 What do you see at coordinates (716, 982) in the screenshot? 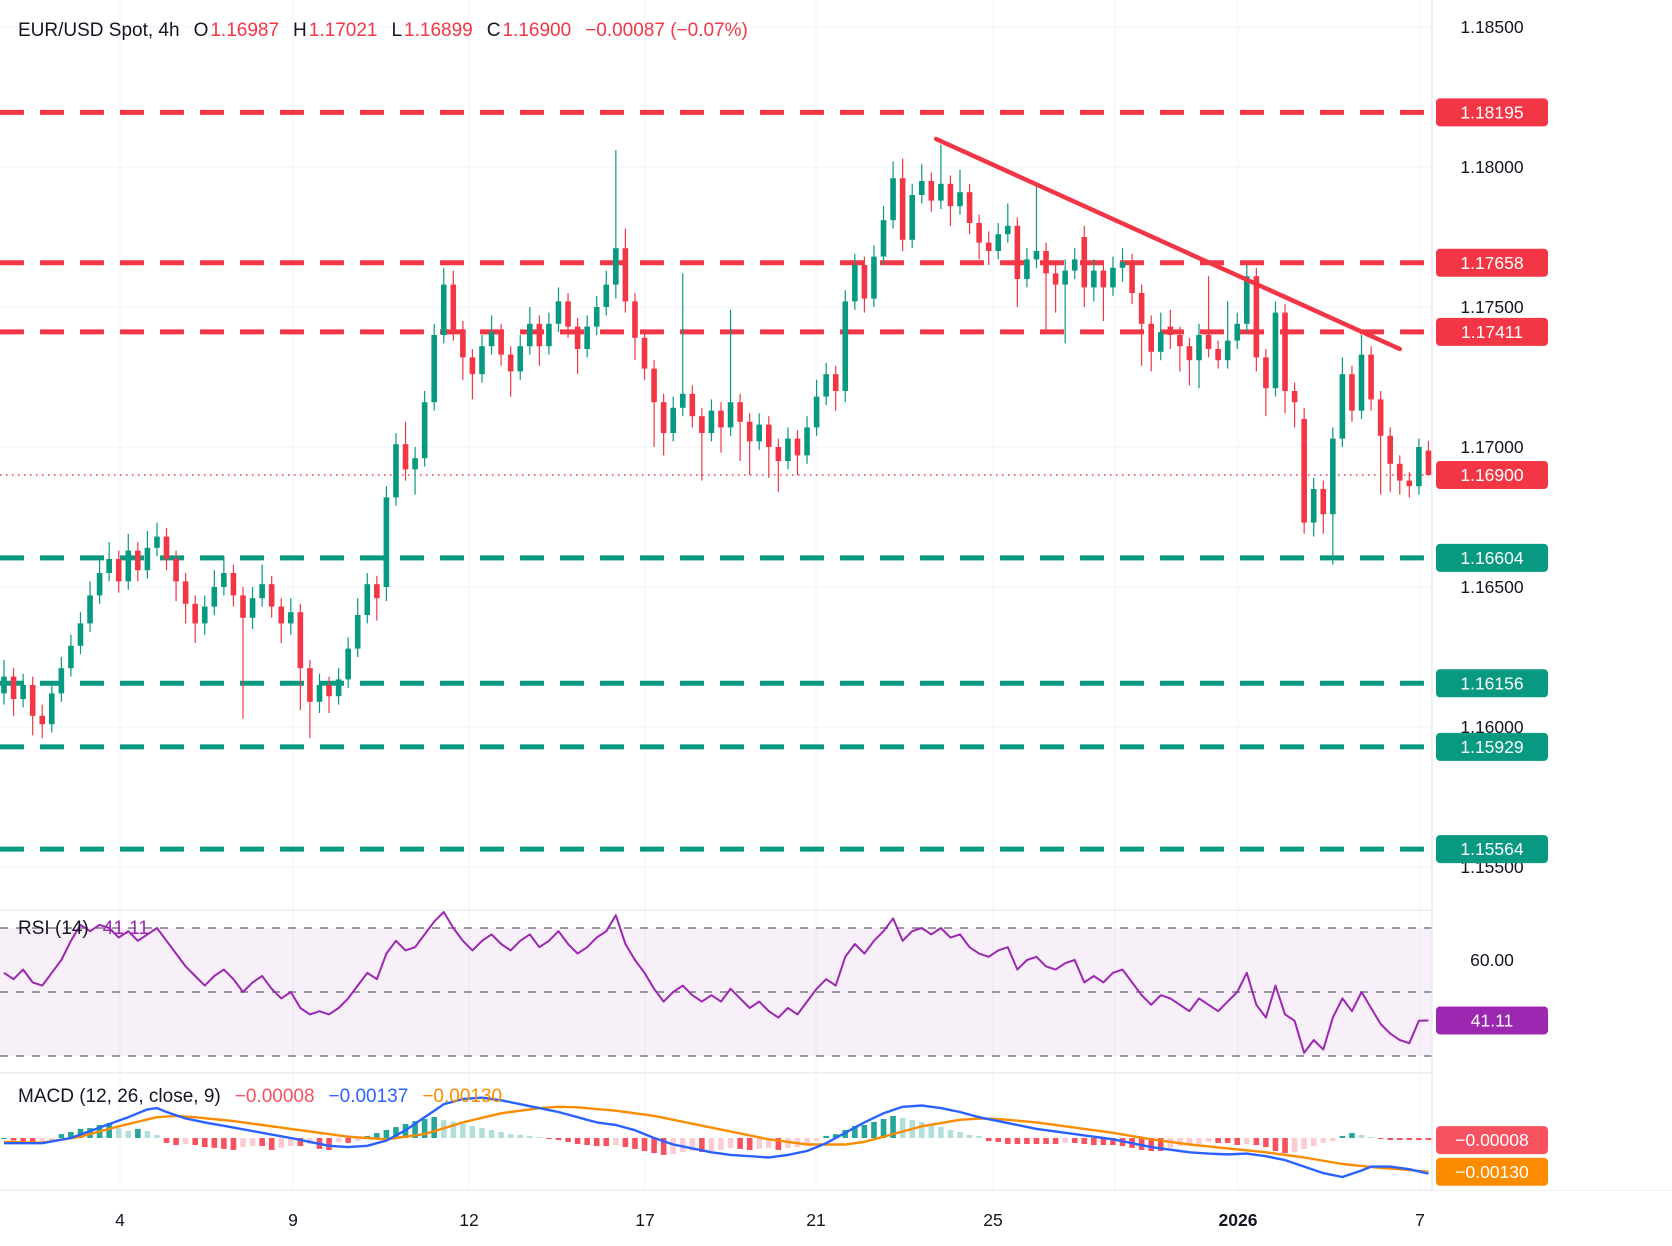
I see `rsi-line` at bounding box center [716, 982].